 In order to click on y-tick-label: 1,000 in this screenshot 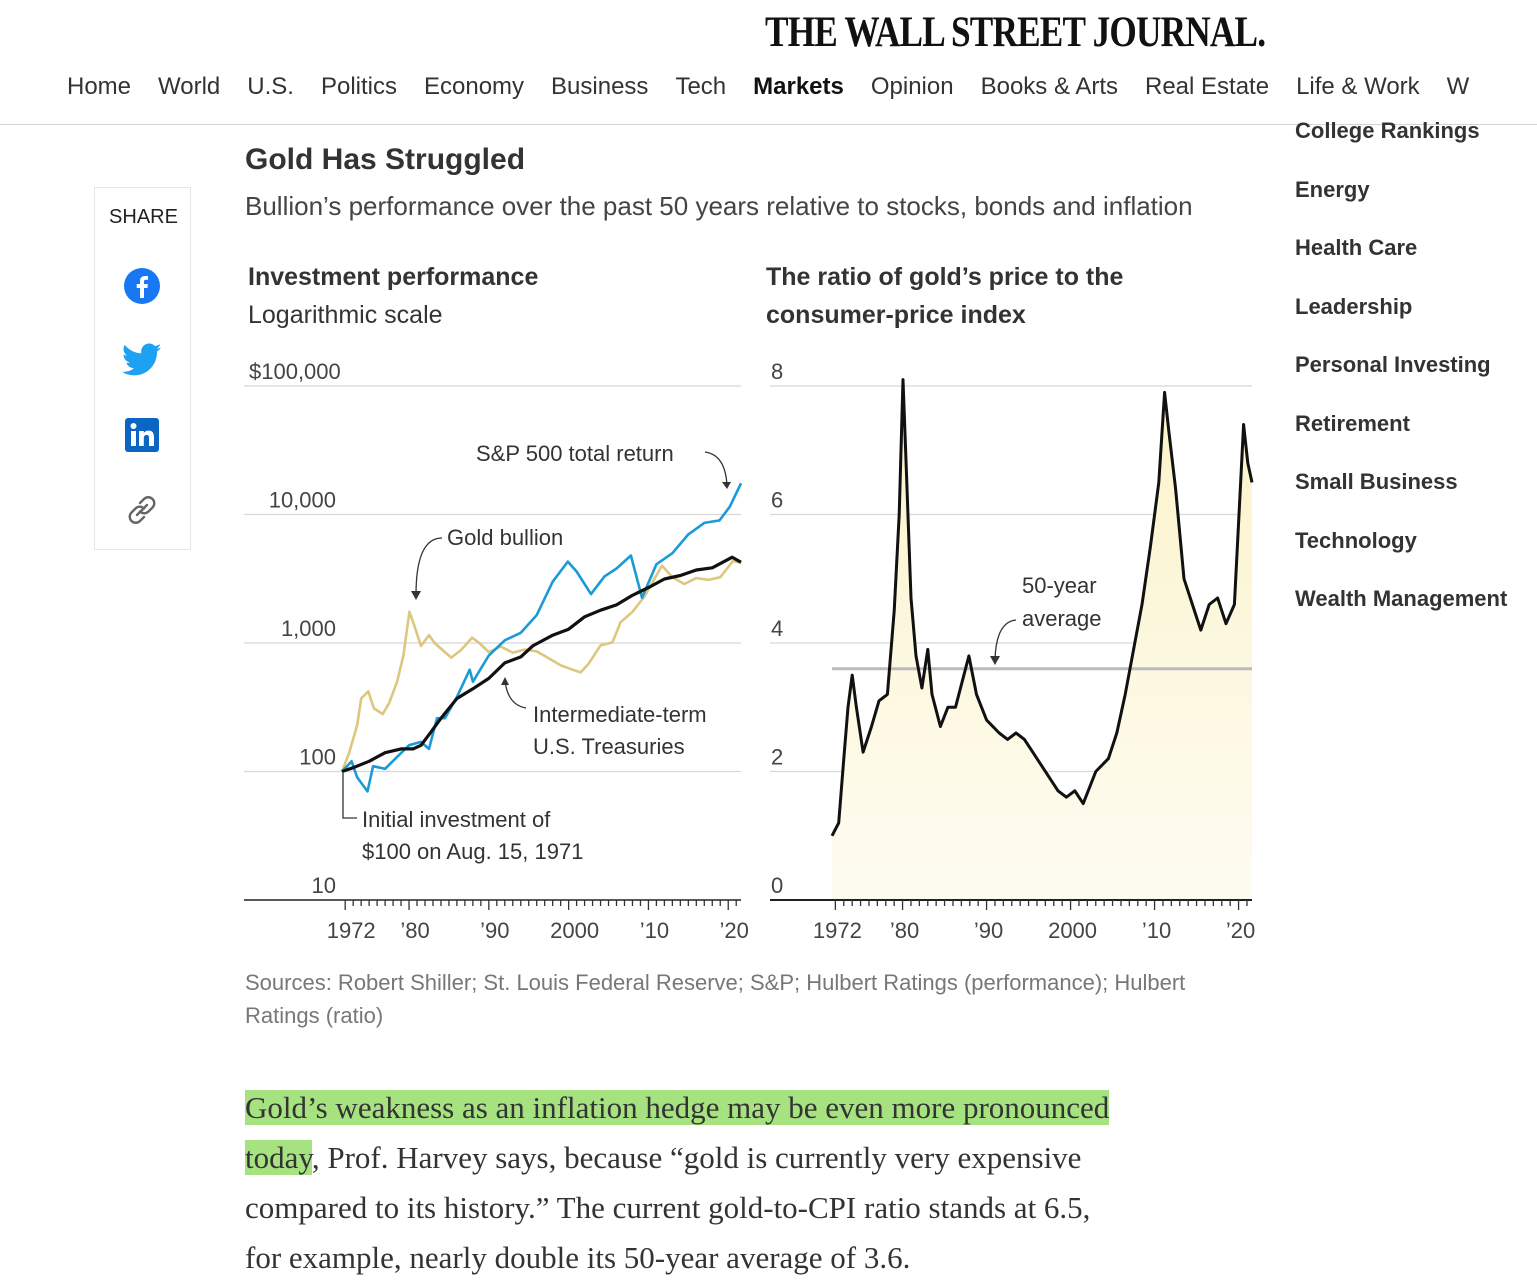, I will do `click(308, 628)`.